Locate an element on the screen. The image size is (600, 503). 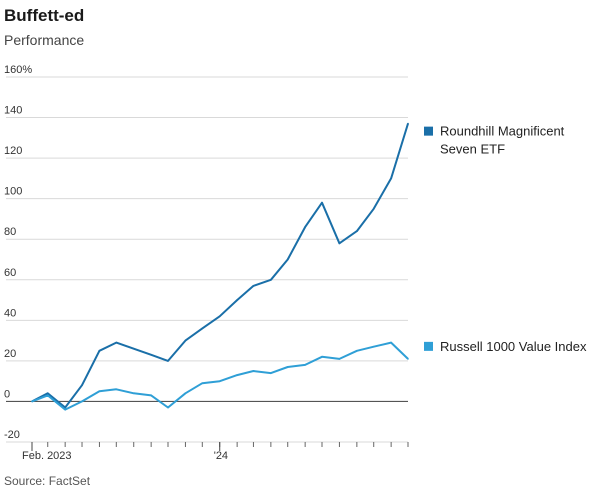
x-axis-ticks: Feb. 2023 '24 is located at coordinates (215, 452).